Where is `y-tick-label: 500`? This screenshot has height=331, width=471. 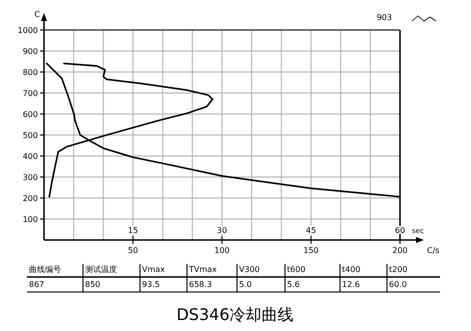
y-tick-label: 500 is located at coordinates (30, 135).